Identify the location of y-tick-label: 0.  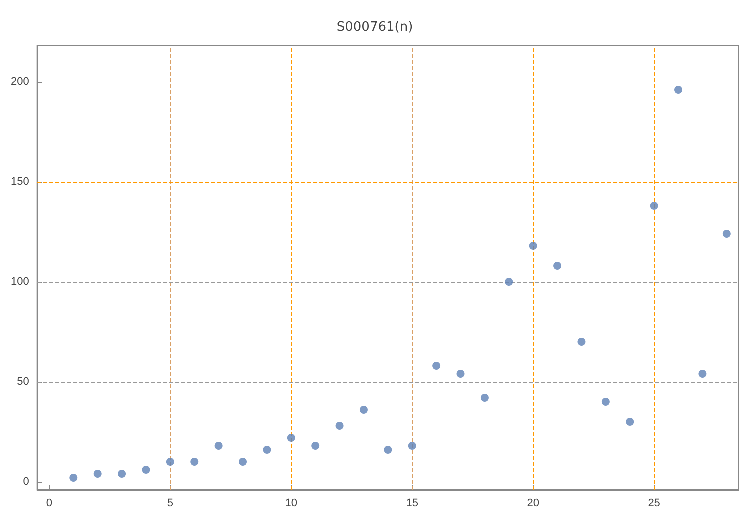
(26, 482).